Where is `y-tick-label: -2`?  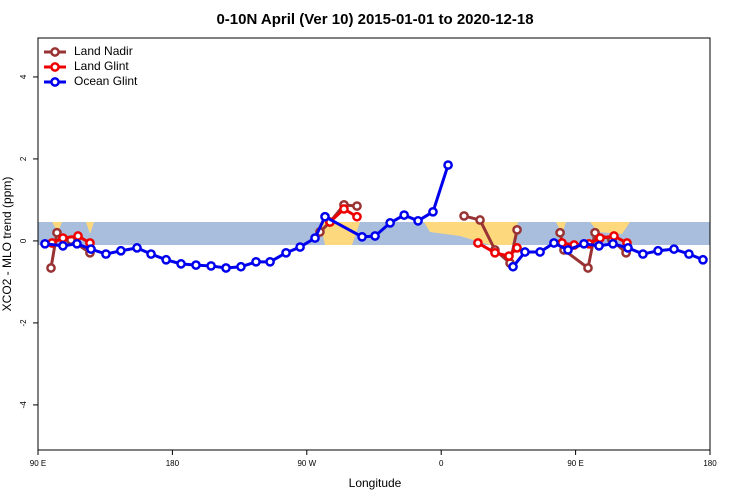
y-tick-label: -2 is located at coordinates (23, 323).